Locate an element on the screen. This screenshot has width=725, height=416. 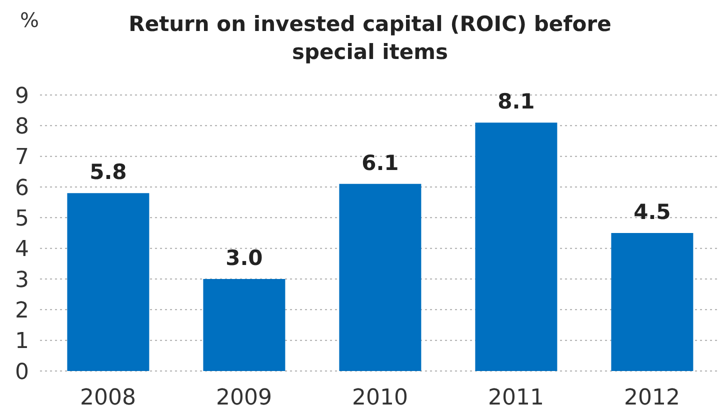
x-tick-label: 2009 is located at coordinates (244, 398).